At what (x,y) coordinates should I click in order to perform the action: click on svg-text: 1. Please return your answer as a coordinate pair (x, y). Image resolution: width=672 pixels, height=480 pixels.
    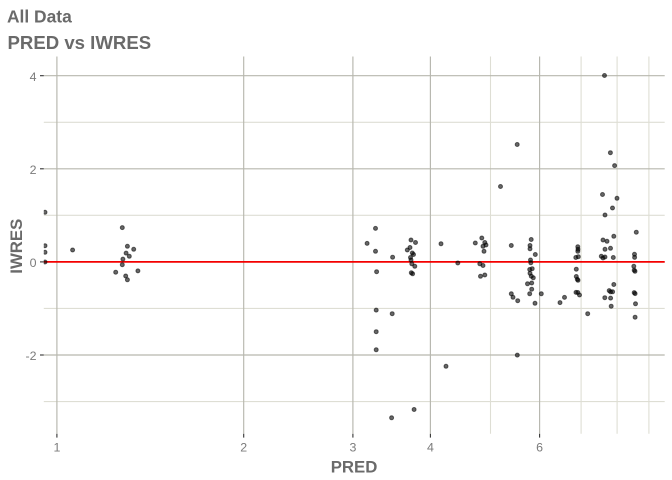
    Looking at the image, I should click on (56, 448).